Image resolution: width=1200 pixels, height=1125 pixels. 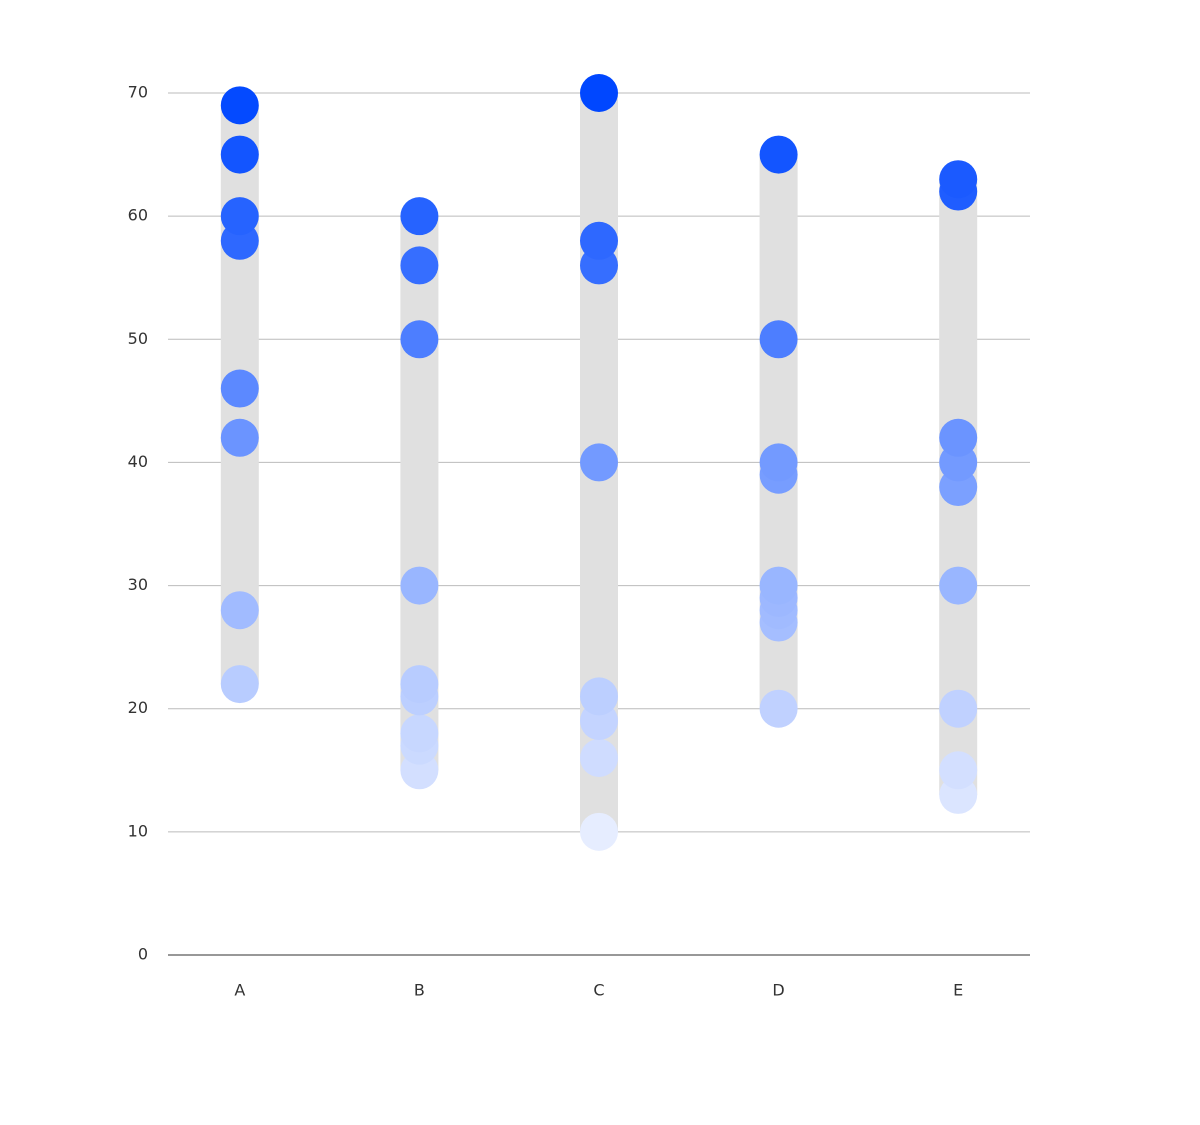 What do you see at coordinates (239, 990) in the screenshot?
I see `x-tick-label: A` at bounding box center [239, 990].